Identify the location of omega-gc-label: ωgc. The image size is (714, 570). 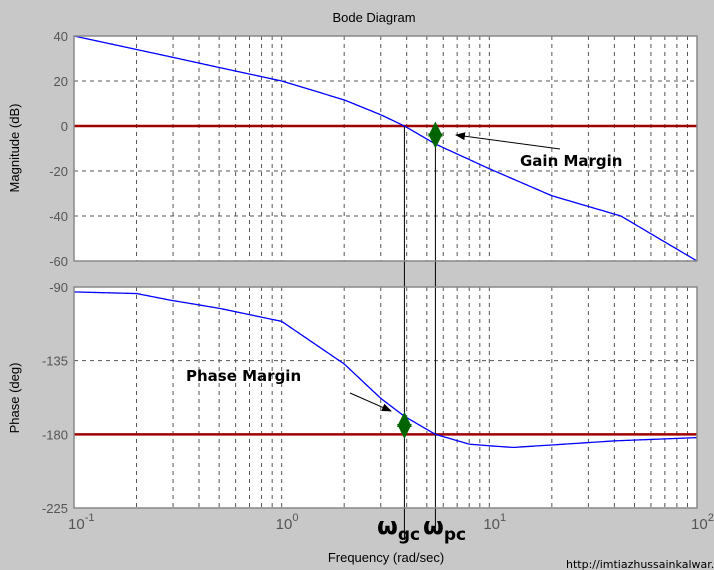
(398, 528).